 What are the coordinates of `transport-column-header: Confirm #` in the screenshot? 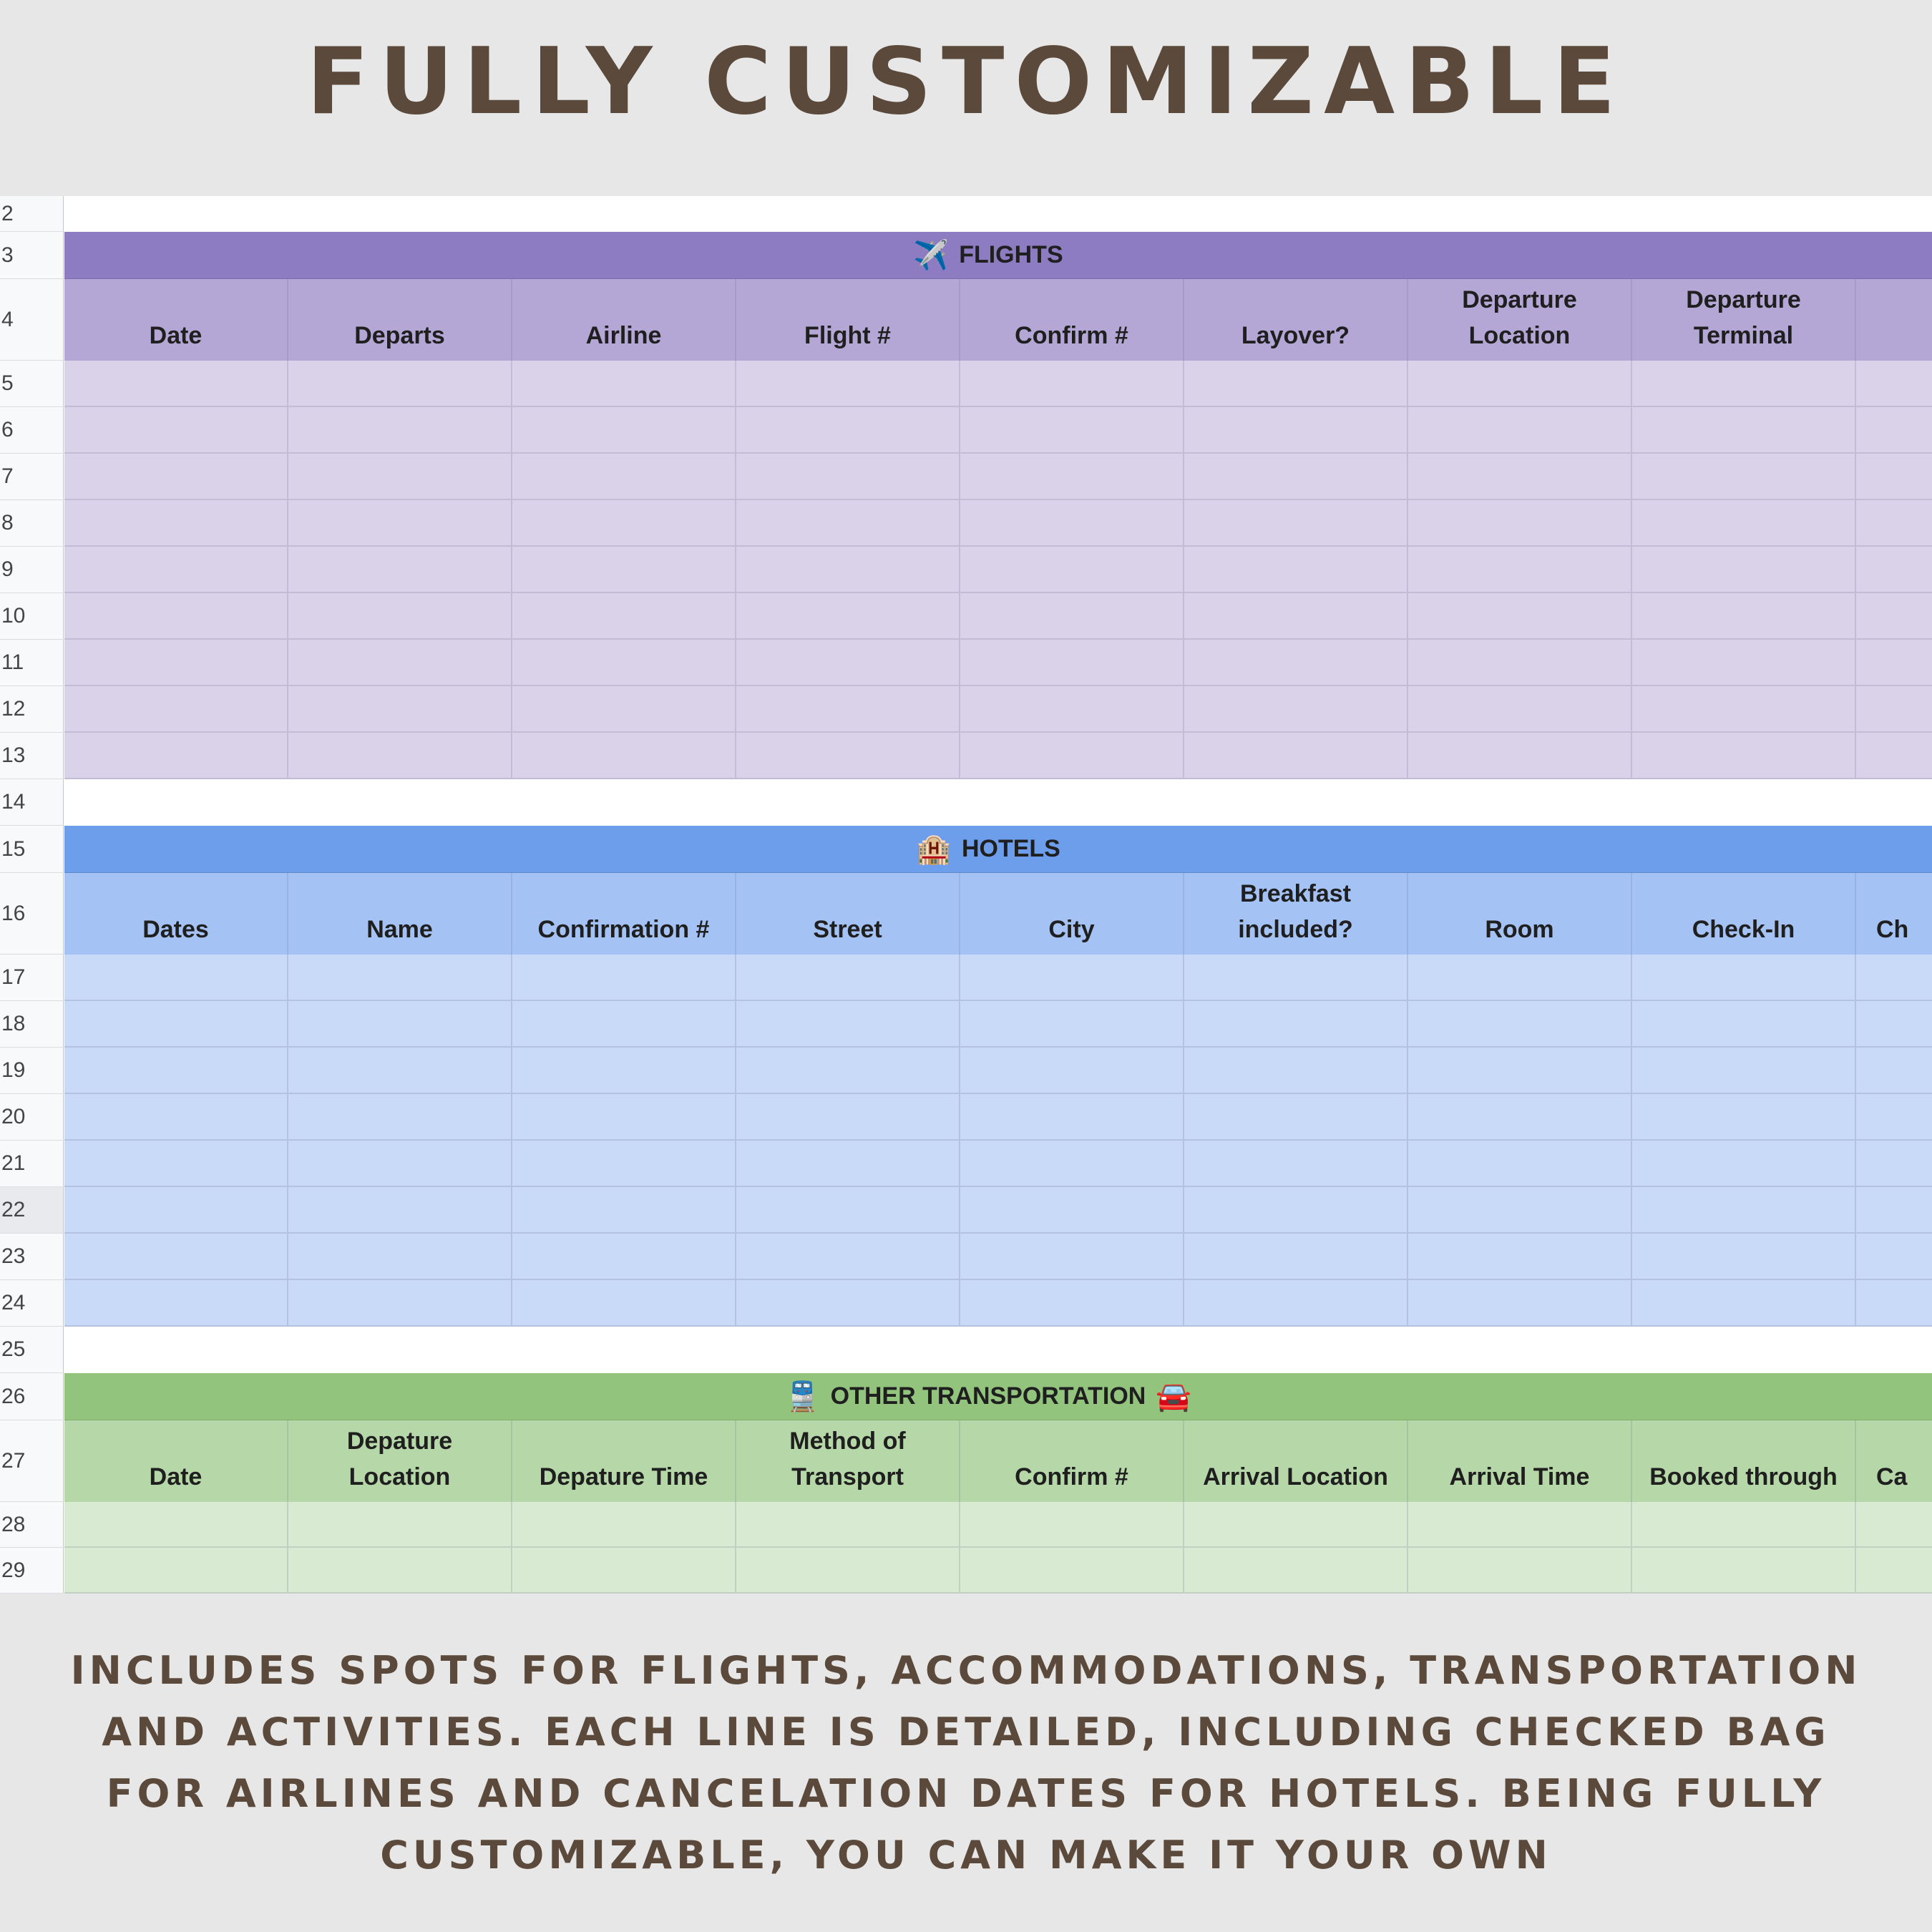 It's located at (1072, 1461).